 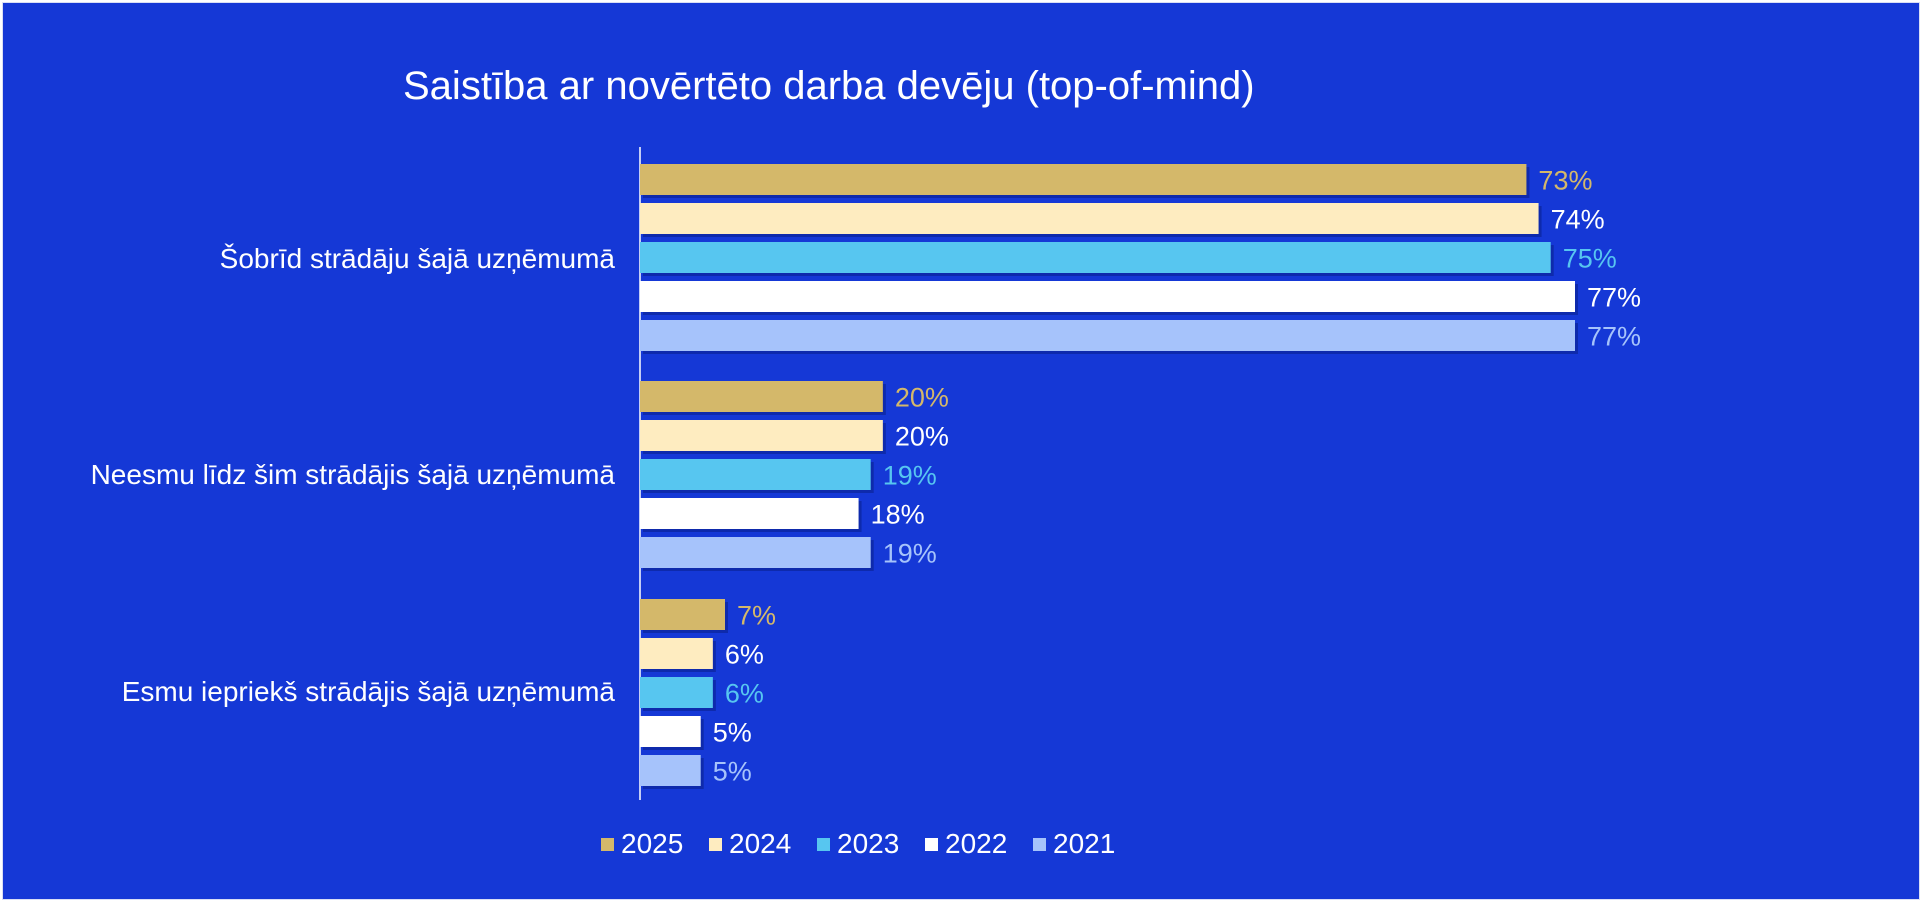 What do you see at coordinates (369, 691) in the screenshot?
I see `category-label: Esmu iepriekš strādājis šajā uzņēmumā` at bounding box center [369, 691].